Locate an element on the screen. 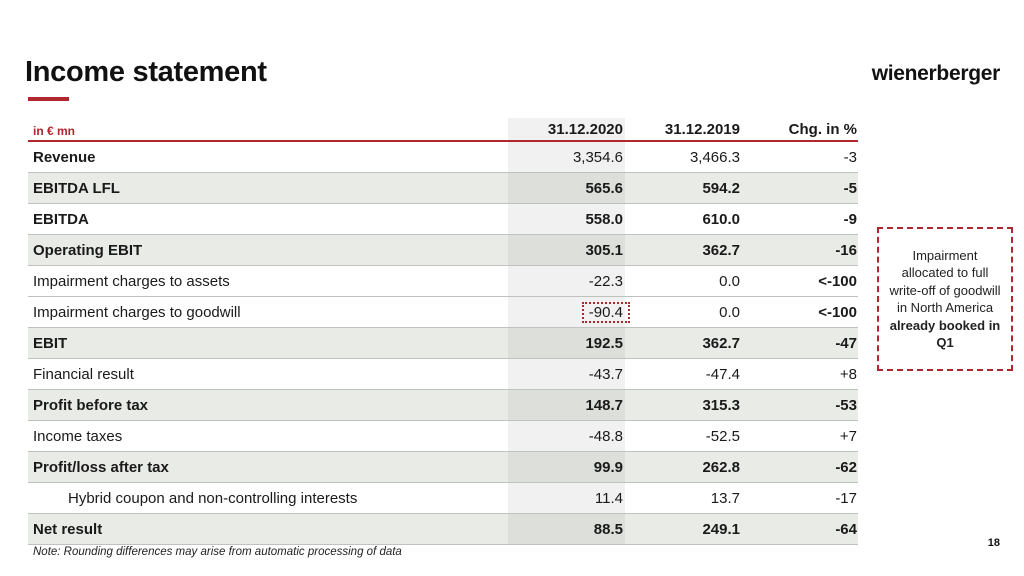 The width and height of the screenshot is (1024, 576). row-label: Operating EBIT is located at coordinates (88, 250).